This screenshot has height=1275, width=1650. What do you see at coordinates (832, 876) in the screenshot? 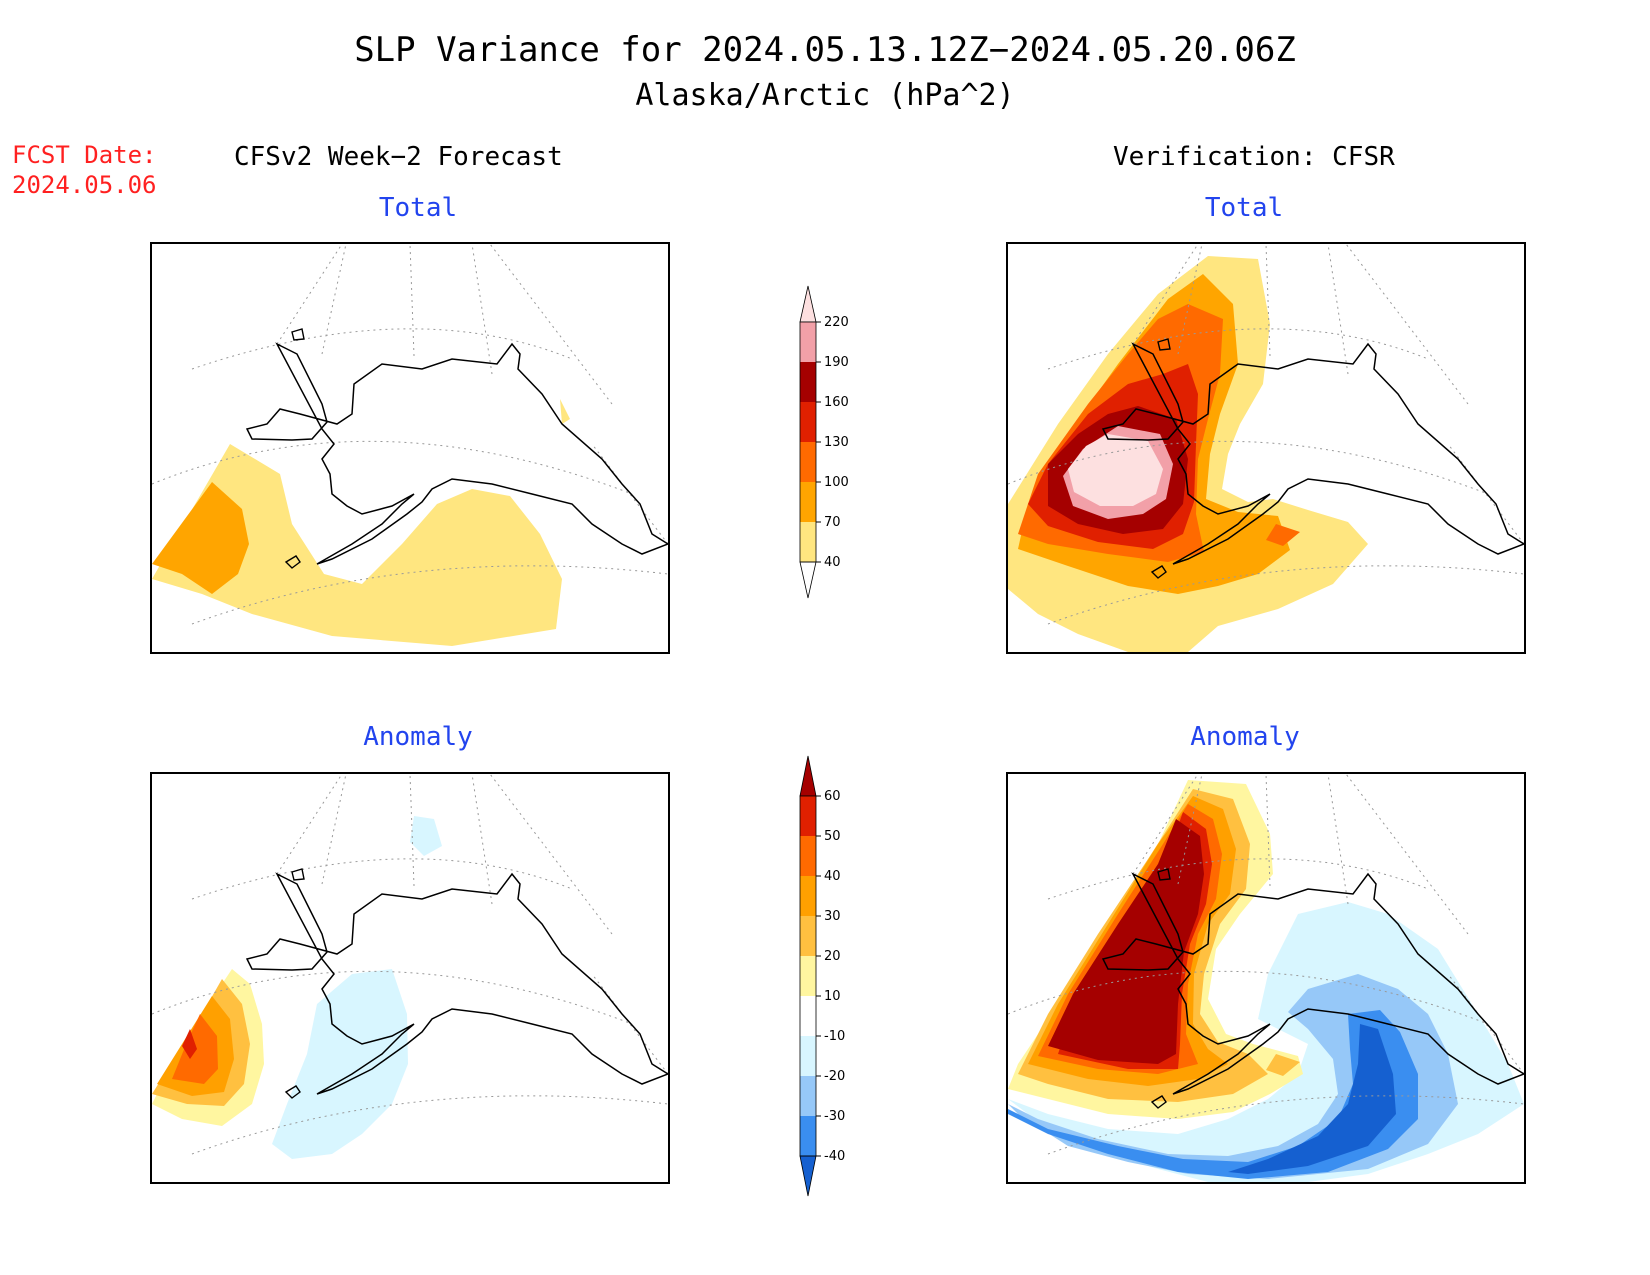
I see `anomaly-colorbar-label: 40` at bounding box center [832, 876].